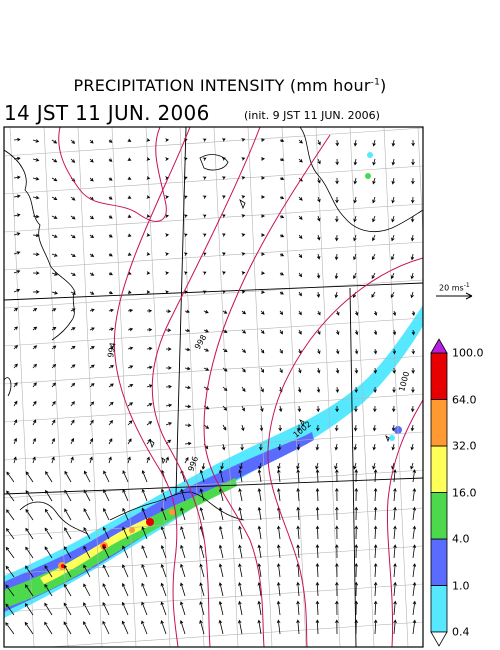 This screenshot has height=650, width=500. What do you see at coordinates (107, 113) in the screenshot?
I see `valid-time-label: 14 JST 11 JUN. 2006` at bounding box center [107, 113].